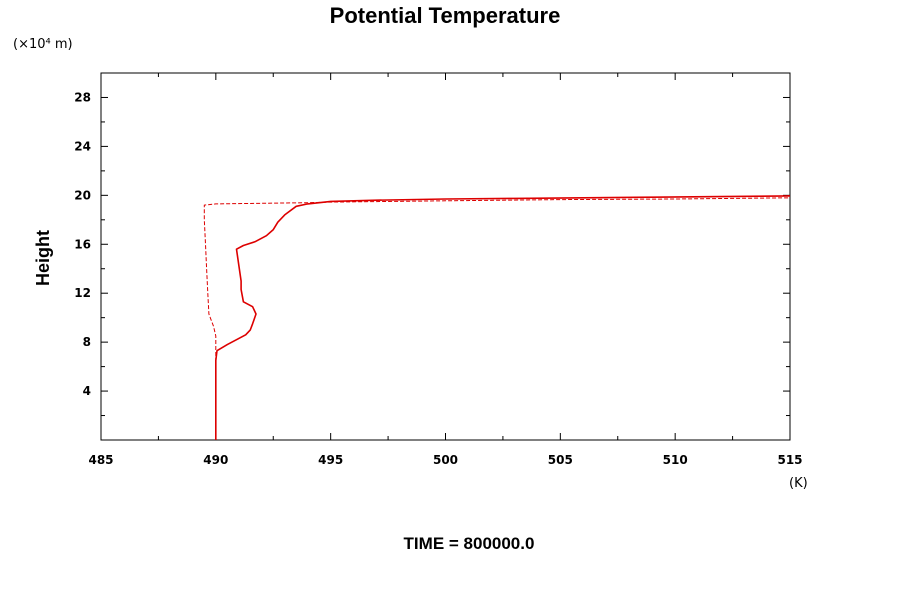 Image resolution: width=900 pixels, height=600 pixels. I want to click on y-scale-label: (×10⁴ m), so click(43, 44).